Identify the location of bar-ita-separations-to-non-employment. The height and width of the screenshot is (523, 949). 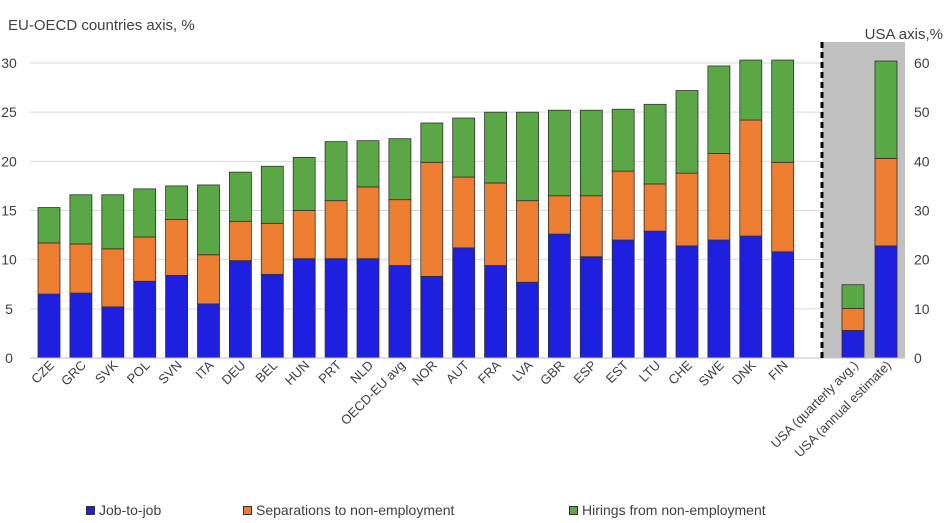
(208, 279).